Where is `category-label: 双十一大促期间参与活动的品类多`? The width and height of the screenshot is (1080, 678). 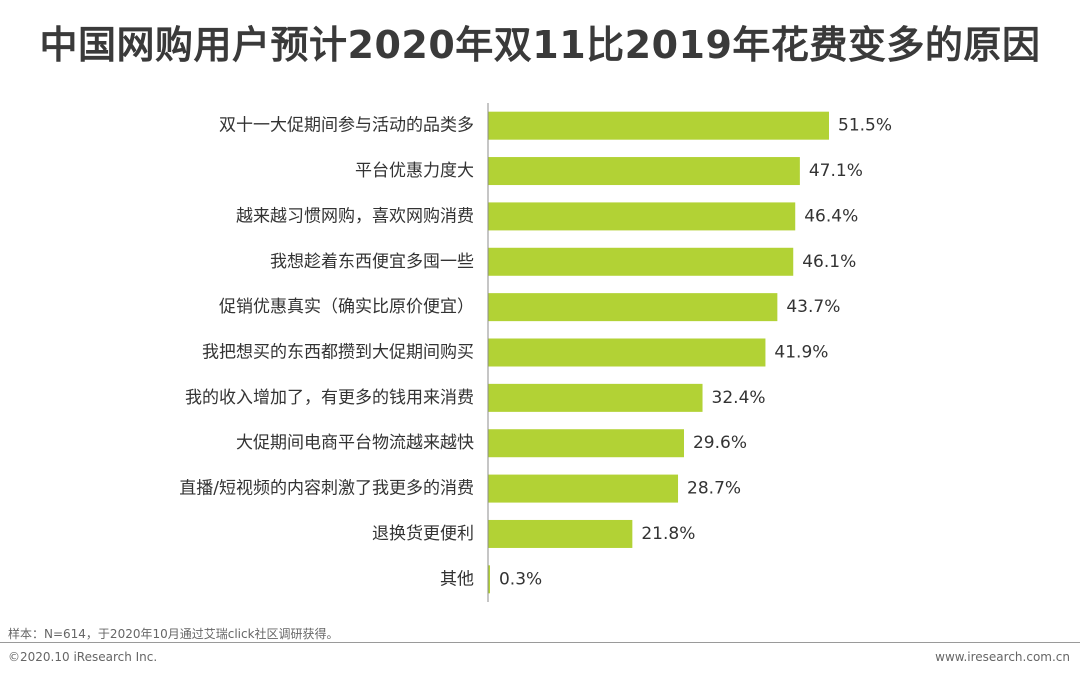
category-label: 双十一大促期间参与活动的品类多 is located at coordinates (346, 126).